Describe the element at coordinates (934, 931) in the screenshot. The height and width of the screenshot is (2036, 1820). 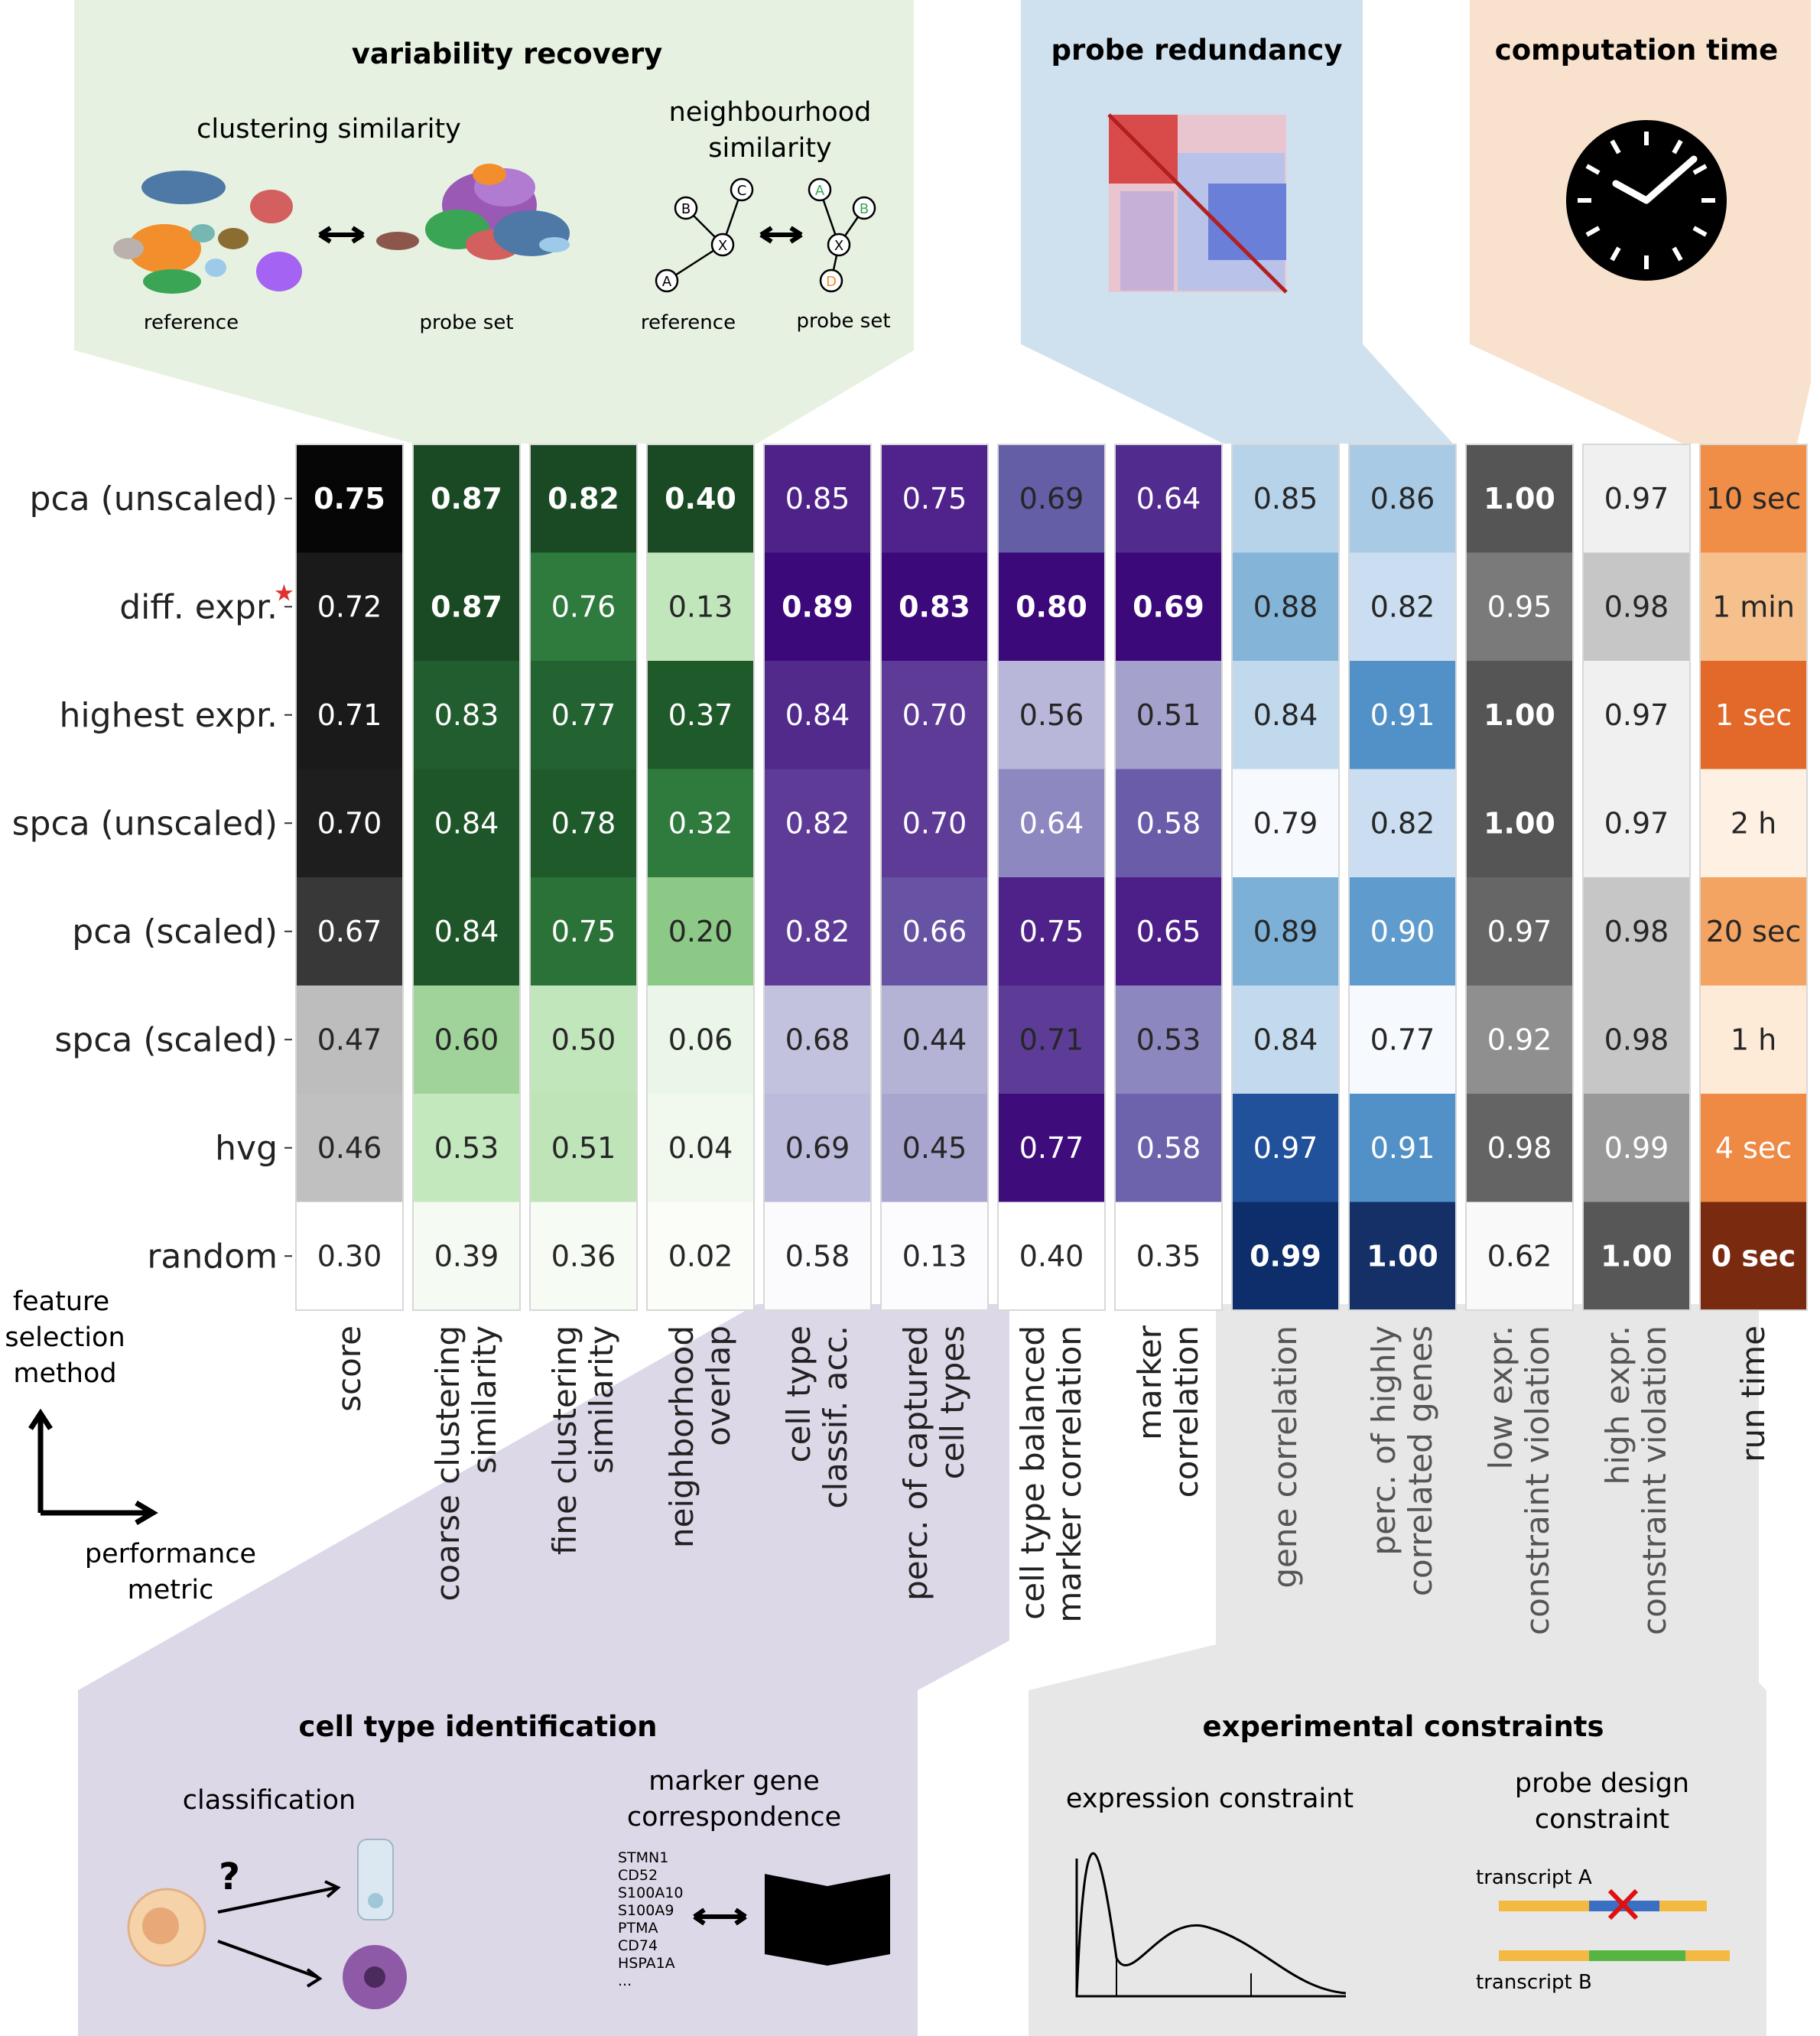
I see `cell-value: 0.66` at that location.